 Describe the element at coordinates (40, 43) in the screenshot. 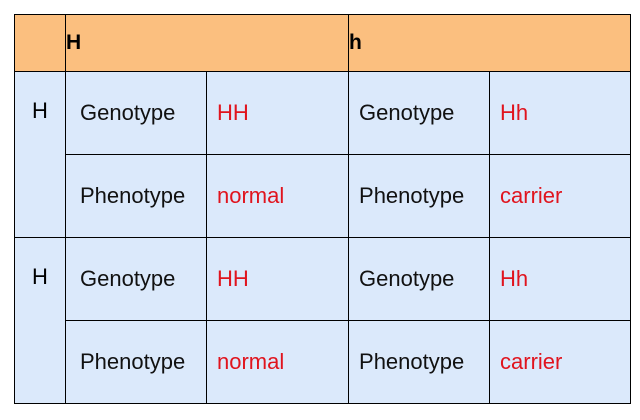

I see `corner-cell` at that location.